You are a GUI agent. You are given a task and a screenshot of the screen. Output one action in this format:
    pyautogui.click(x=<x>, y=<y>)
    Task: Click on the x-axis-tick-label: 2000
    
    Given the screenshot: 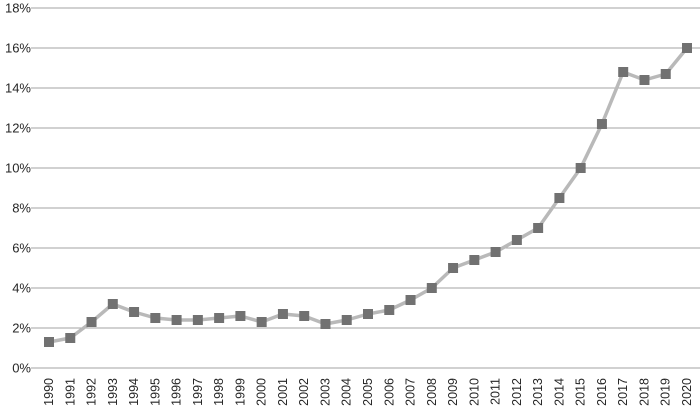 What is the action you would take?
    pyautogui.click(x=262, y=392)
    